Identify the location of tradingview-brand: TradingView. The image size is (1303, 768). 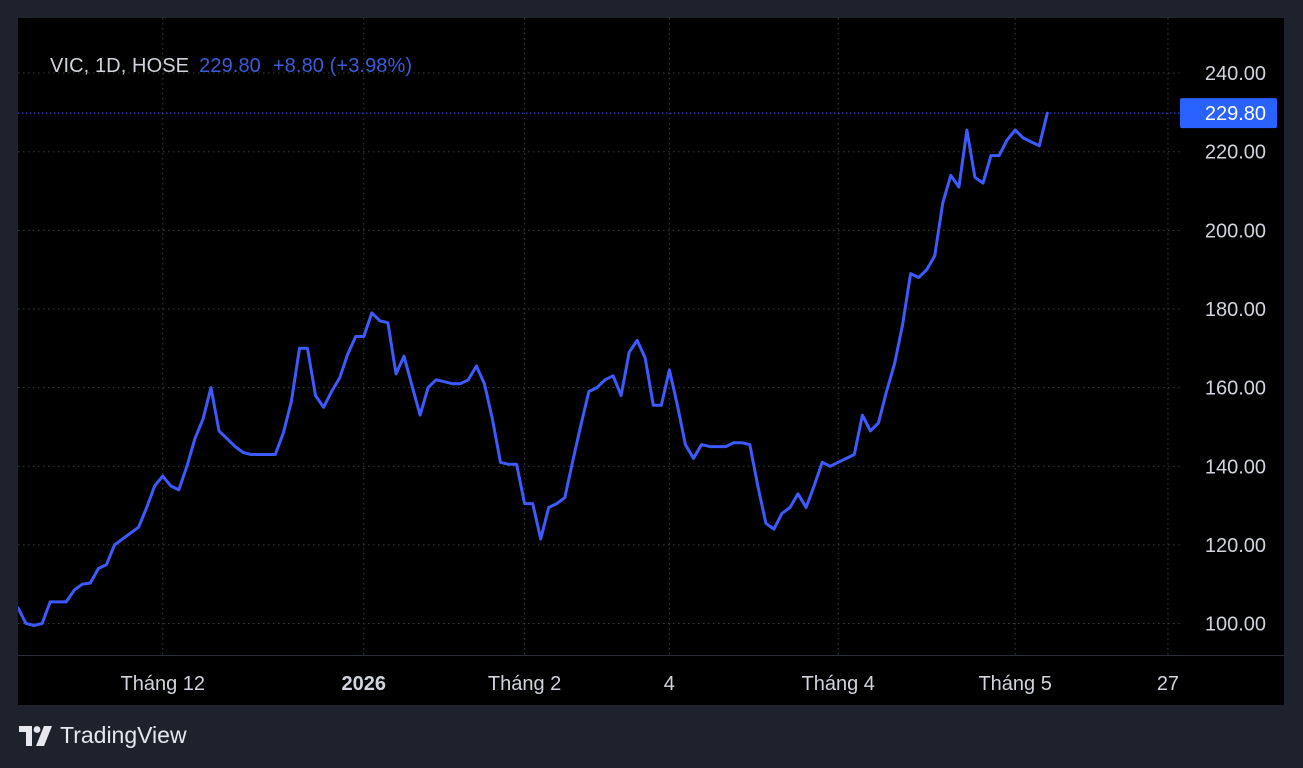
(102, 735).